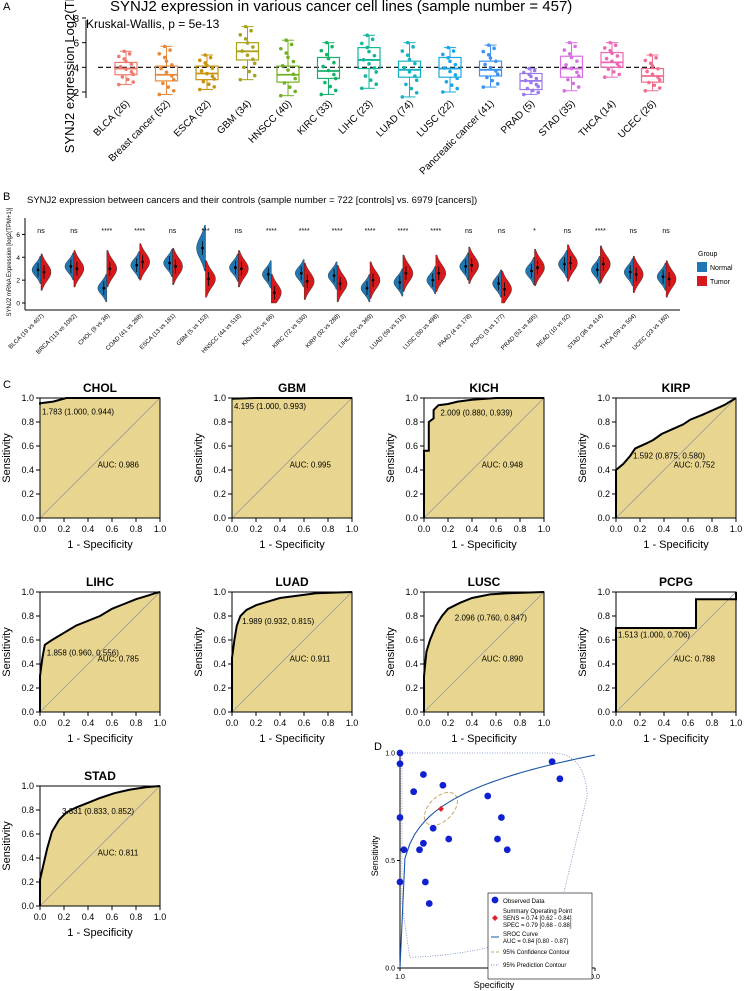 The width and height of the screenshot is (746, 991). Describe the element at coordinates (535, 257) in the screenshot. I see `violin-15: *` at that location.